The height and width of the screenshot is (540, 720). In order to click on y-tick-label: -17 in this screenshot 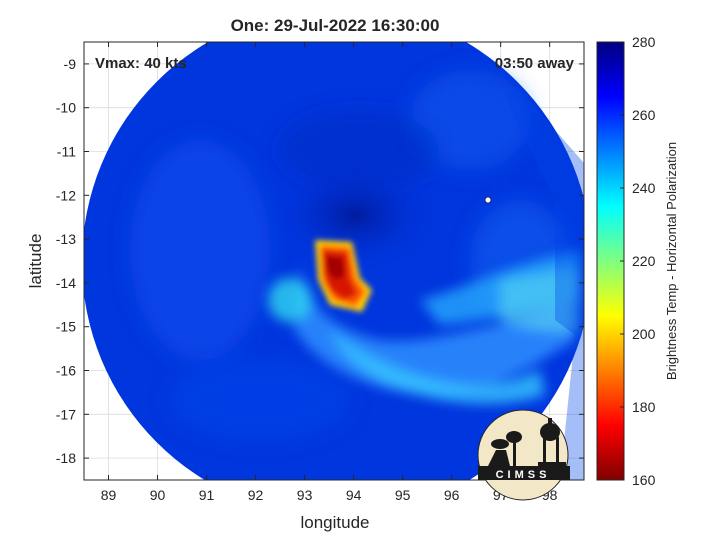, I will do `click(66, 414)`.